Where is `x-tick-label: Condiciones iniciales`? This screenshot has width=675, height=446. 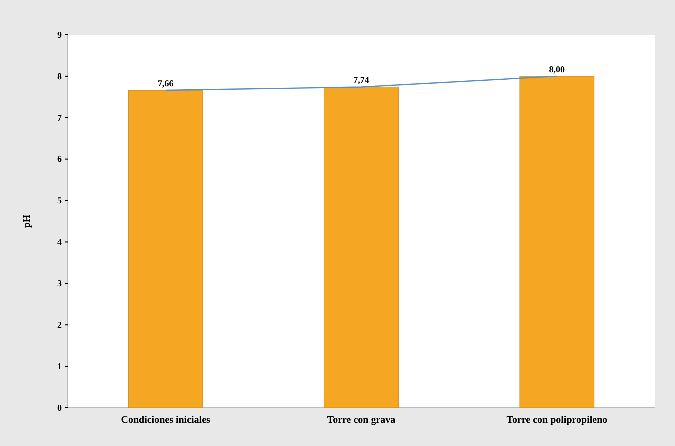
x-tick-label: Condiciones iniciales is located at coordinates (166, 420).